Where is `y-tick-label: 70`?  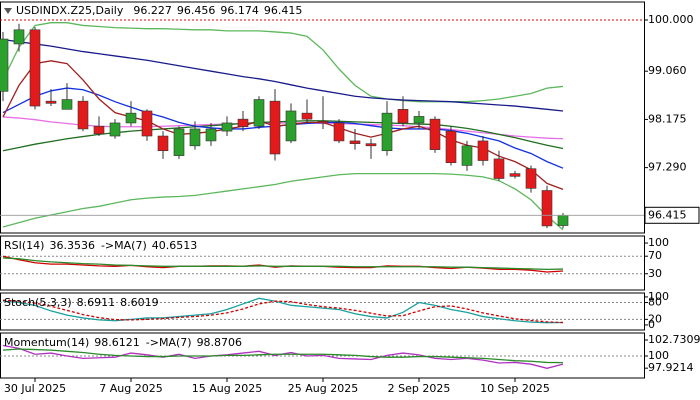 y-tick-label: 70 is located at coordinates (655, 255).